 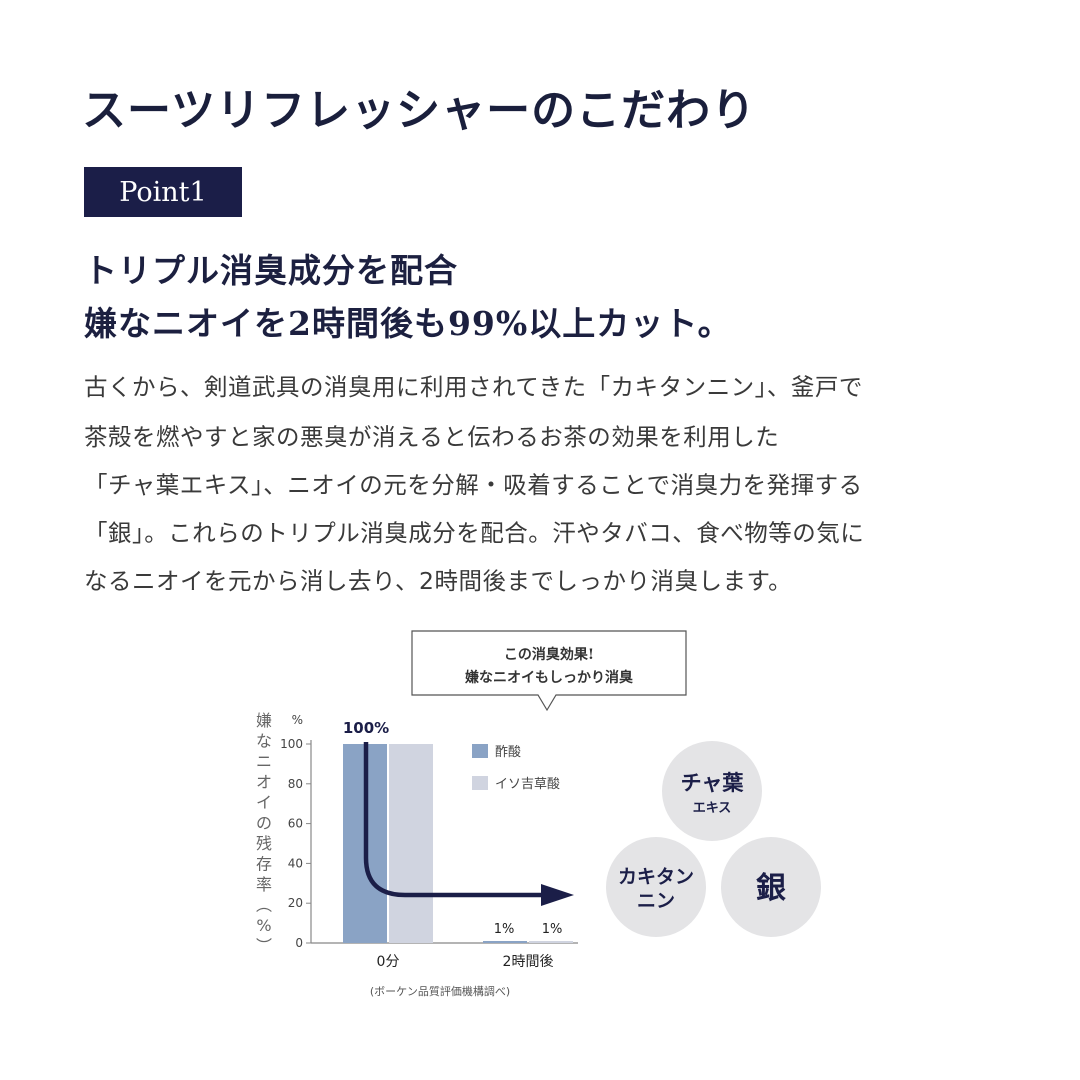 I want to click on y-unit-label: %, so click(x=297, y=720).